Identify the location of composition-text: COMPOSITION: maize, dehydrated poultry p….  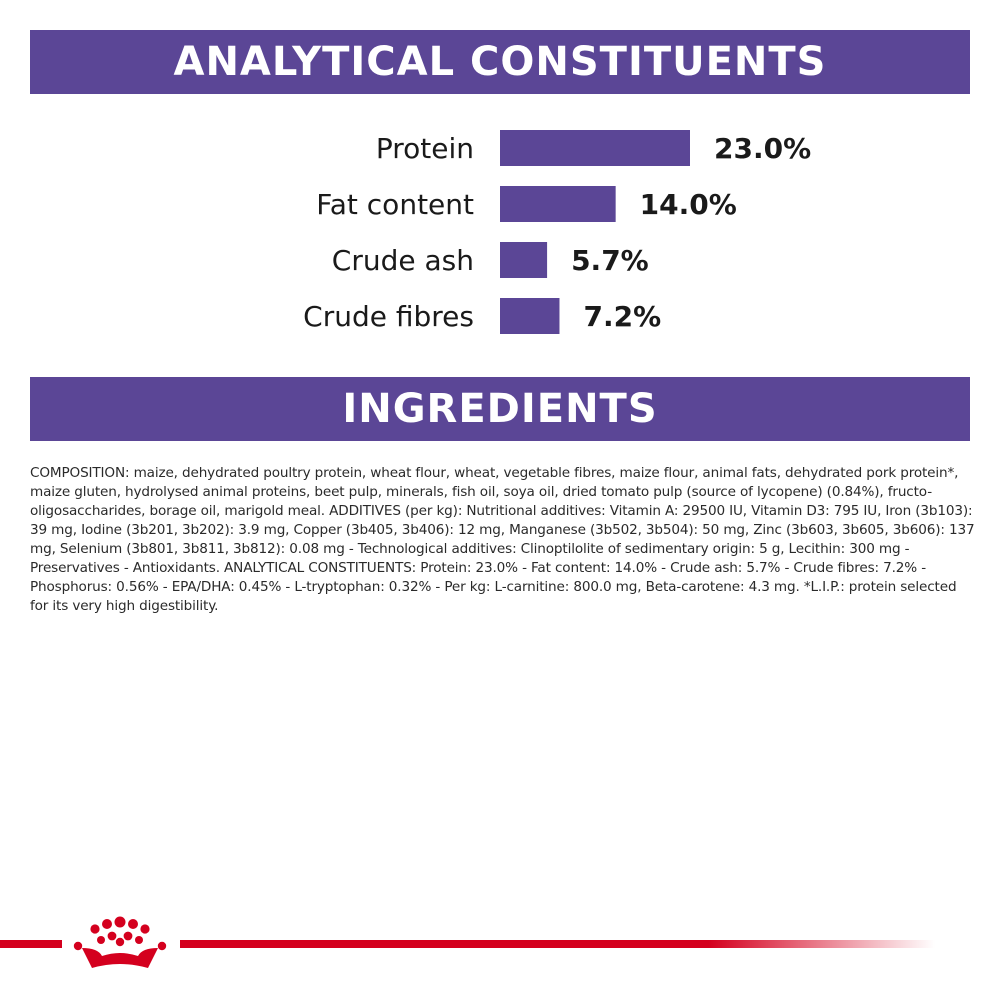
(502, 539).